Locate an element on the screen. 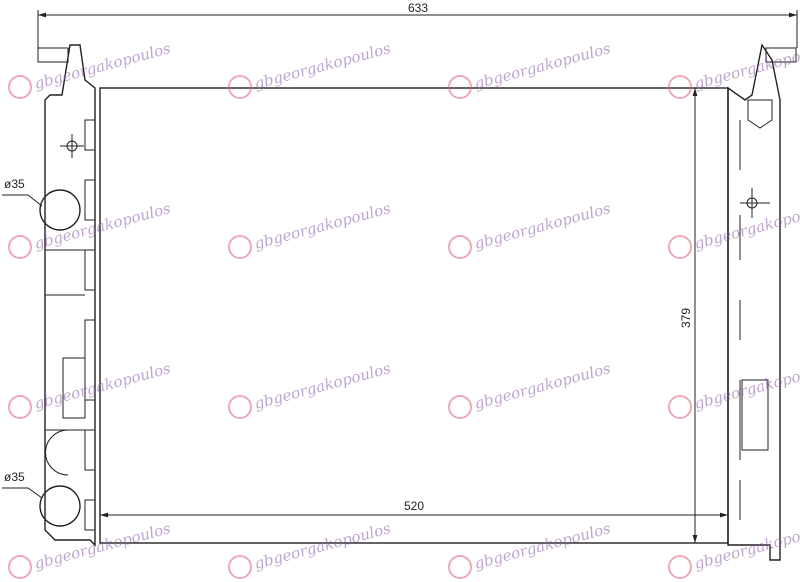  right-inlet is located at coordinates (781, 55).